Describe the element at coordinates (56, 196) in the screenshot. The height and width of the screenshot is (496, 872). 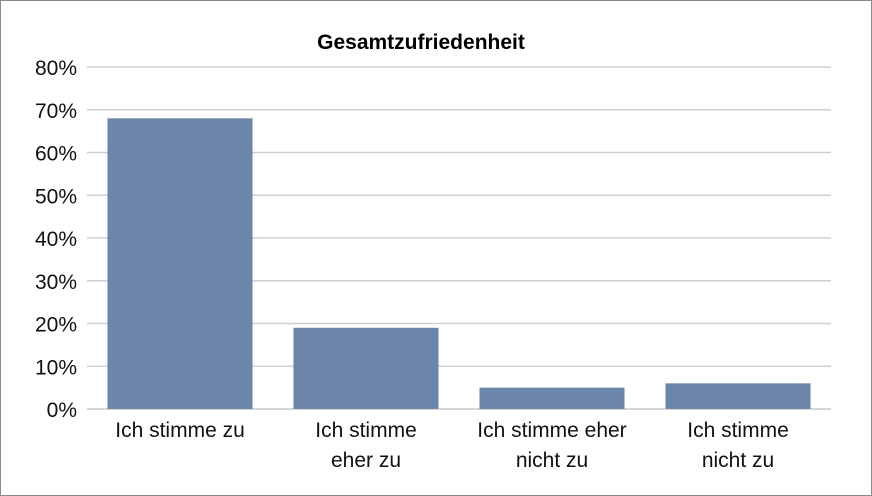
I see `y-tick-label: 50%` at that location.